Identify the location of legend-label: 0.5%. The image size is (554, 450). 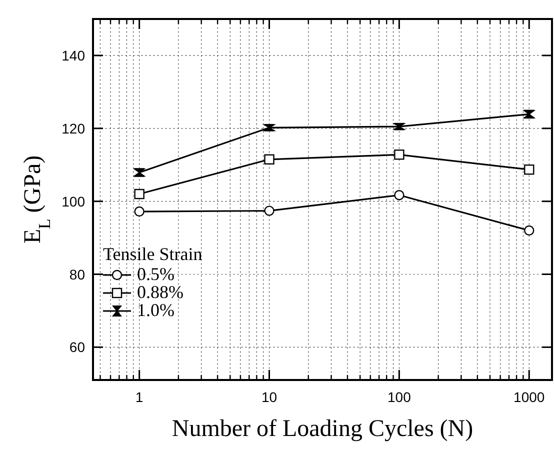
(155, 274).